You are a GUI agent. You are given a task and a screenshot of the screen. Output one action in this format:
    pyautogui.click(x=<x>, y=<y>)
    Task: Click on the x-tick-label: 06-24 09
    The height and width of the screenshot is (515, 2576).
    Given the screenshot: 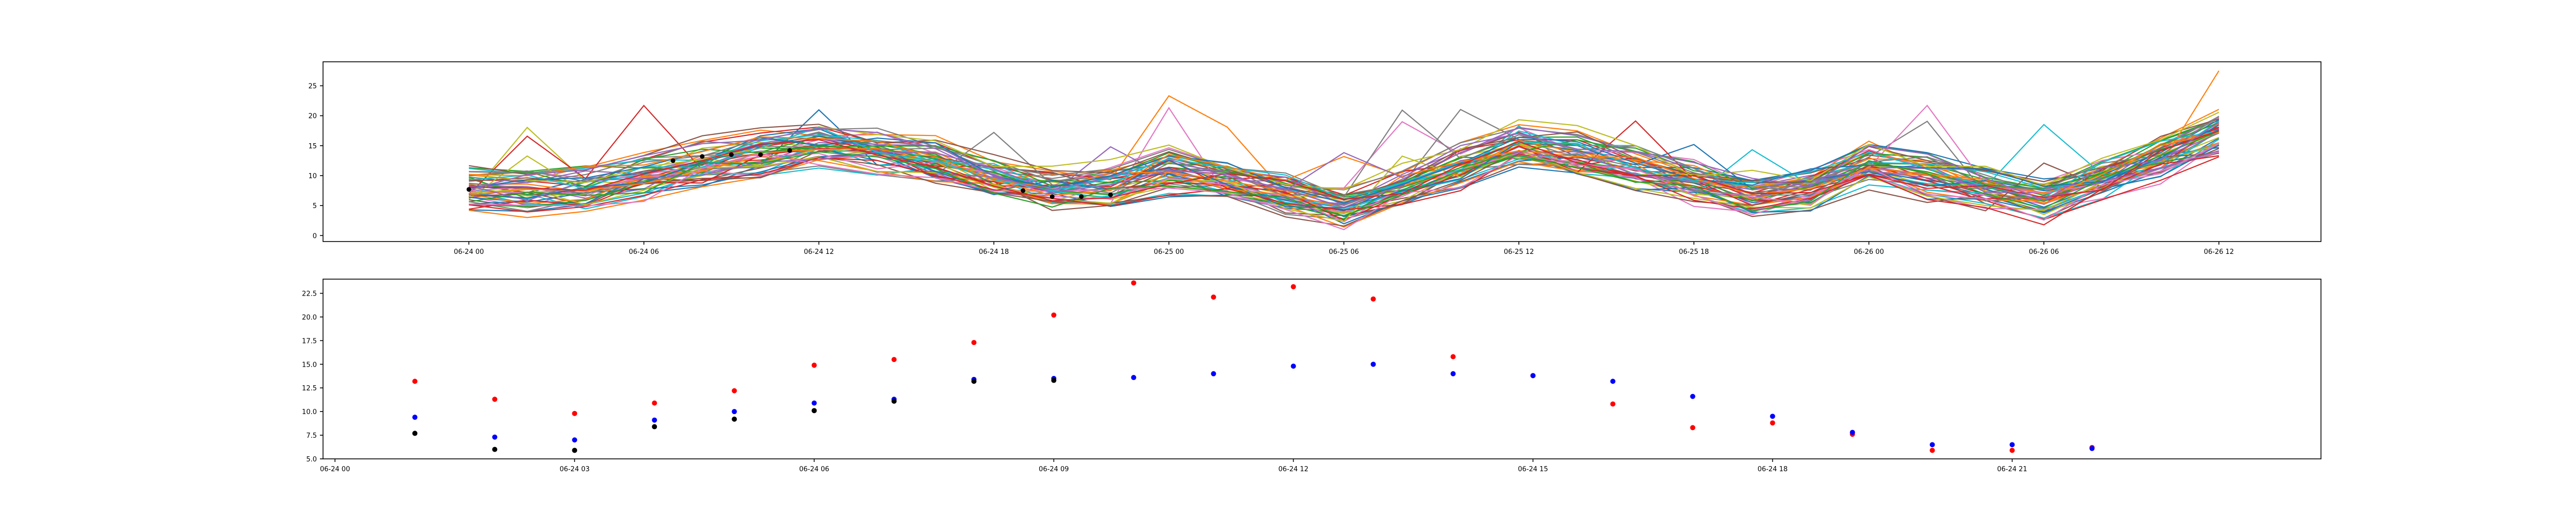 What is the action you would take?
    pyautogui.click(x=1054, y=469)
    